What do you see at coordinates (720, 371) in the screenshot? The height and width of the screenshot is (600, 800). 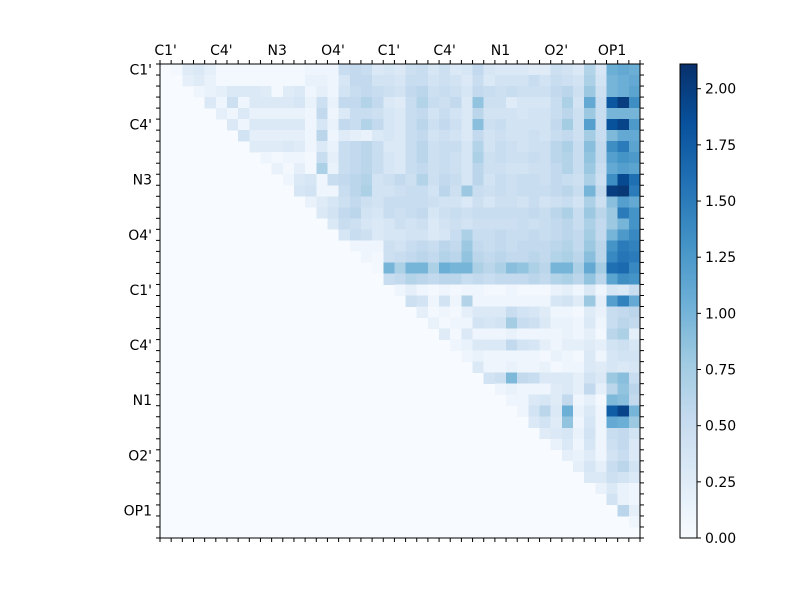 I see `colorbar-tick-label: 0.75` at bounding box center [720, 371].